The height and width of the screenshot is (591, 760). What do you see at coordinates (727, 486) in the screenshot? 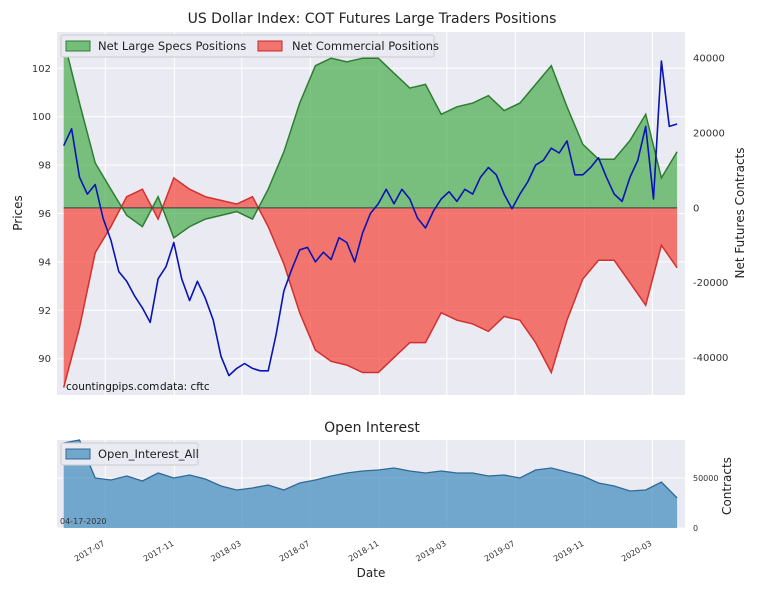
I see `oi-axis-label: Contracts` at bounding box center [727, 486].